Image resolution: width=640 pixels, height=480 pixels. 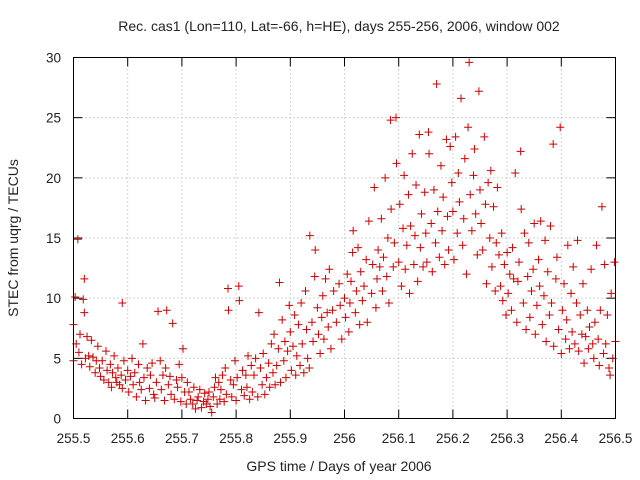 What do you see at coordinates (399, 438) in the screenshot?
I see `x-tick-label: 256.1` at bounding box center [399, 438].